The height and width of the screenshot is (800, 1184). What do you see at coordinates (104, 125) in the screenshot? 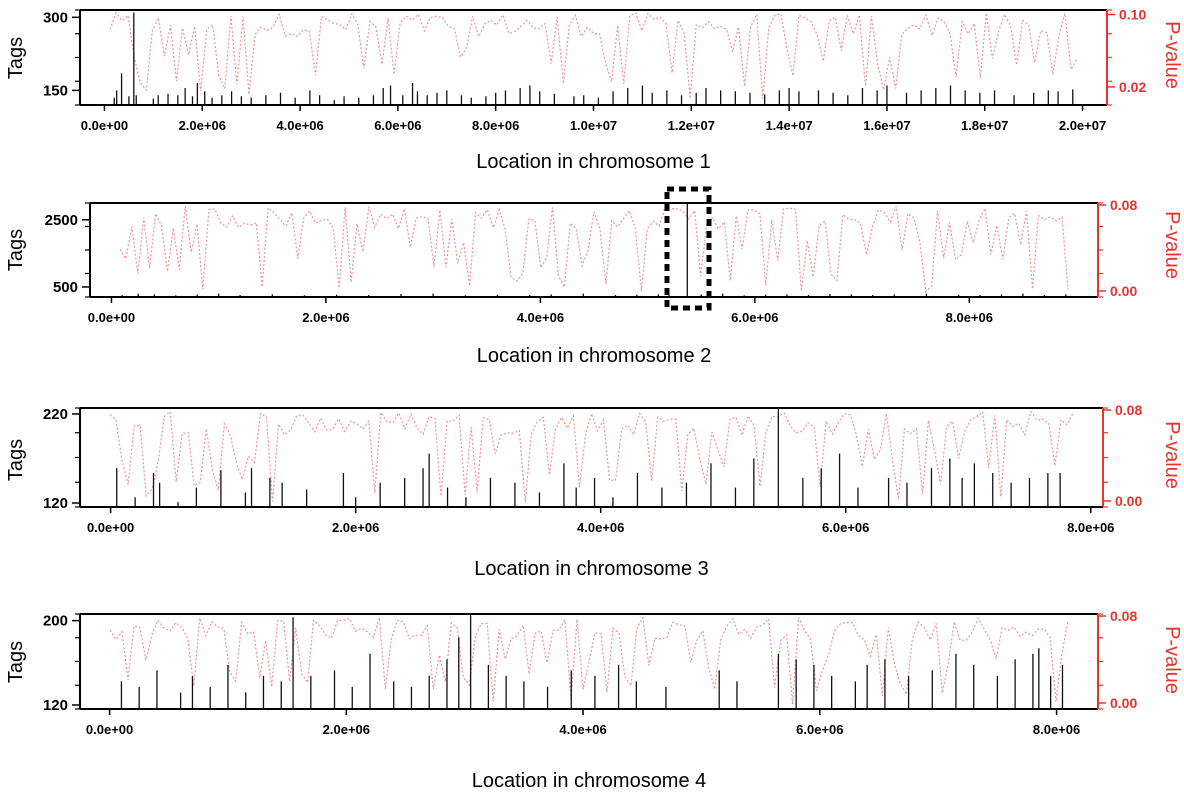
I see `panel-1-x-tick-label: 0.0e+00` at bounding box center [104, 125].